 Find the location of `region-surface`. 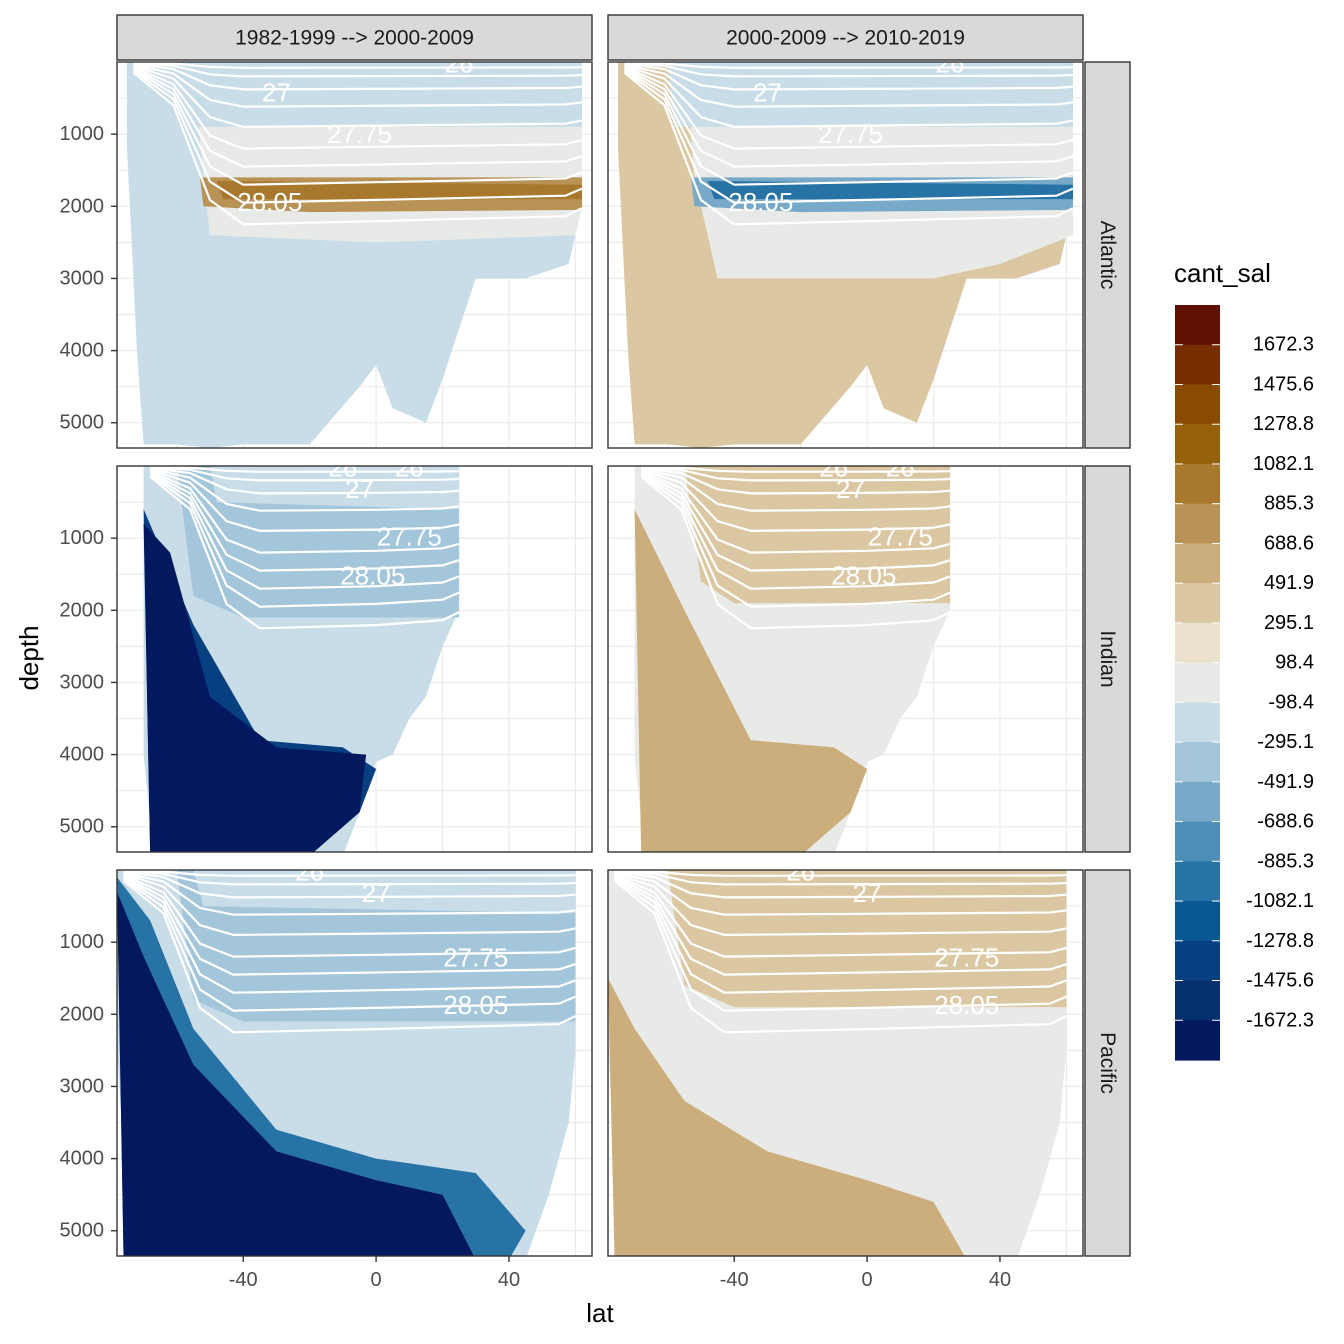

region-surface is located at coordinates (384, 892).